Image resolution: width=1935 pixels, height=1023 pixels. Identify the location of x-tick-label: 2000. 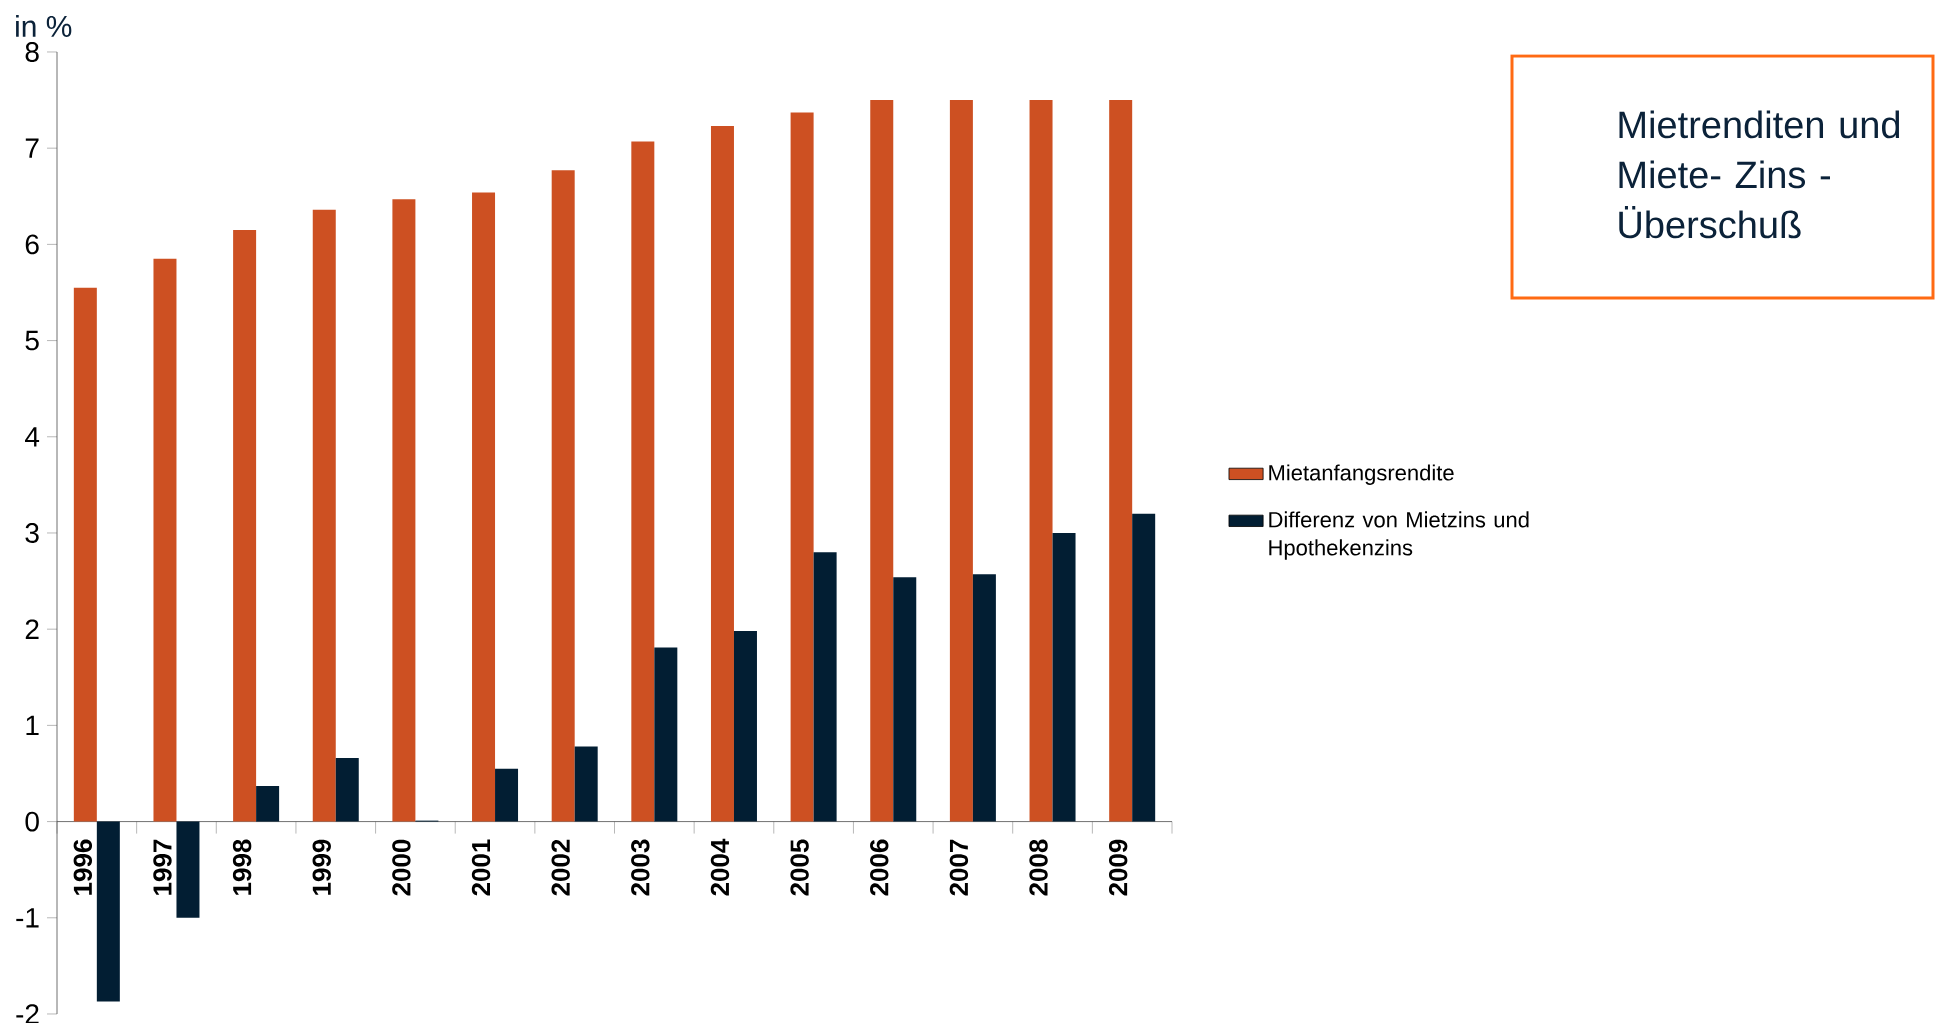
(401, 867).